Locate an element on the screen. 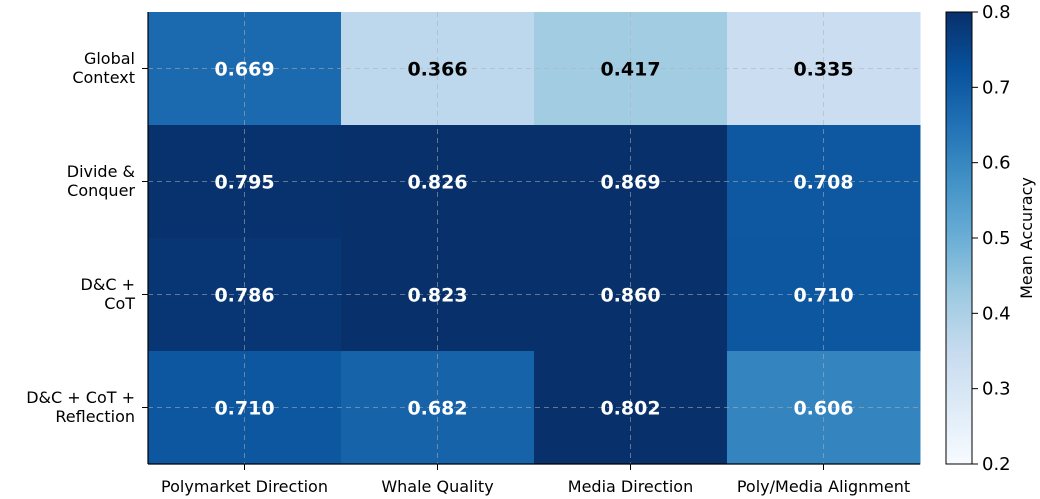 The height and width of the screenshot is (499, 1040). cell-value-label: 0.869 is located at coordinates (630, 183).